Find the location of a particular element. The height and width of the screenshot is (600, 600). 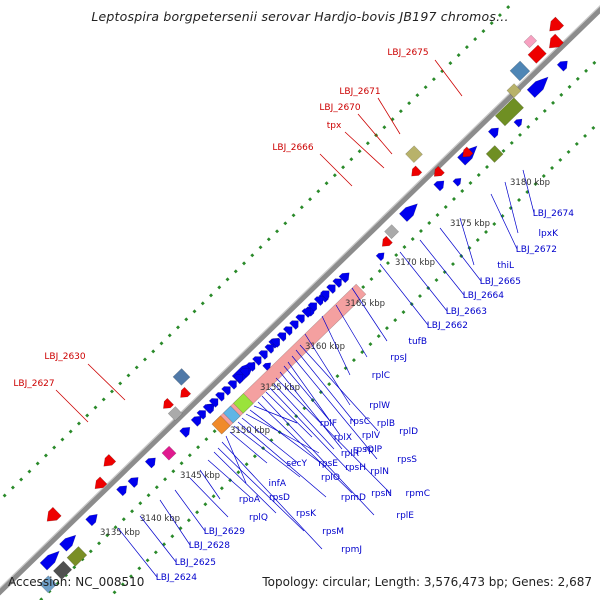

scale-label: 3175 kbp is located at coordinates (470, 224).